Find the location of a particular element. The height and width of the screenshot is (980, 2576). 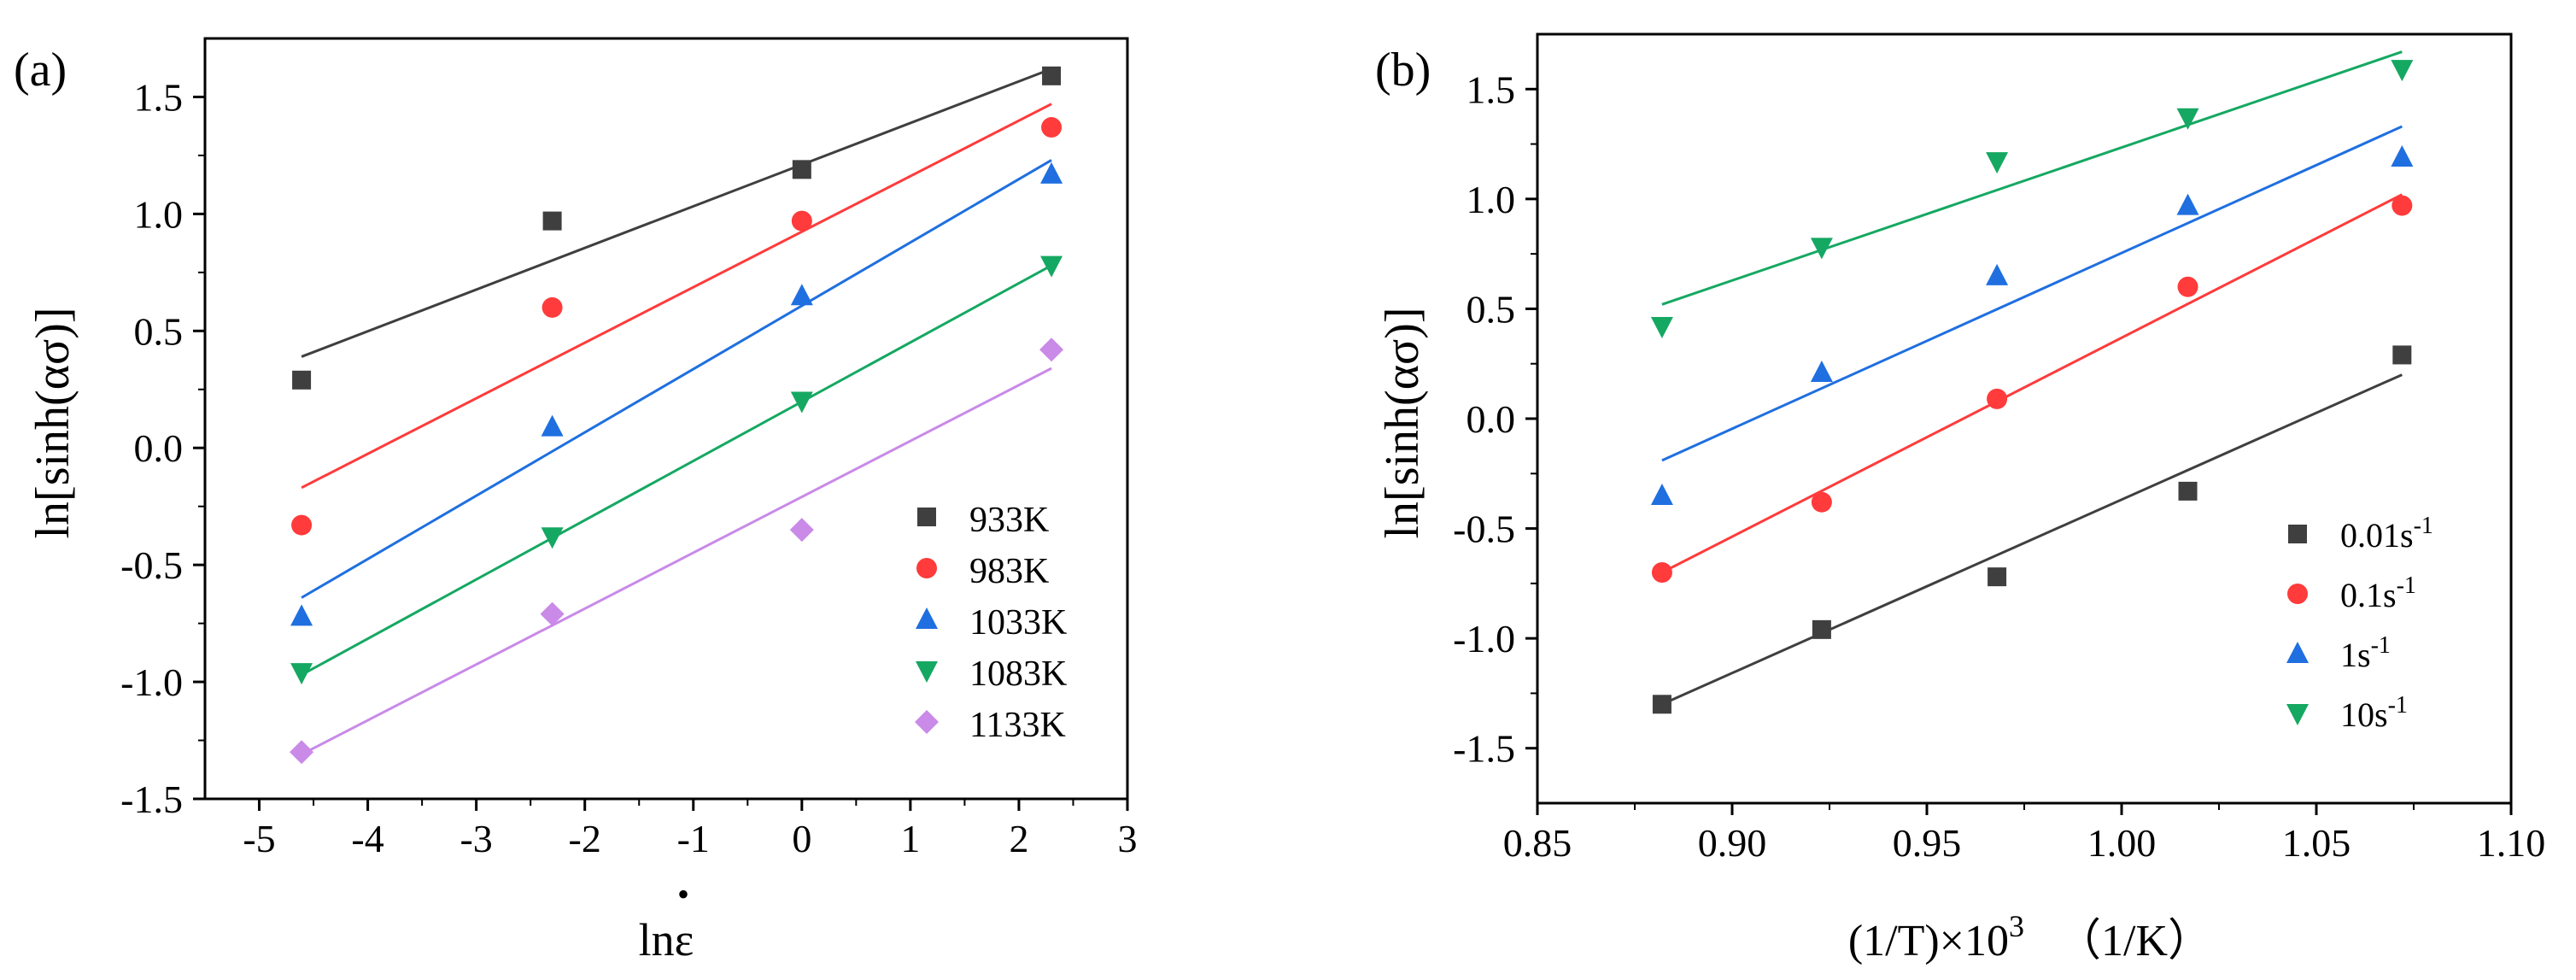

legend-label: 1133K is located at coordinates (1018, 725).